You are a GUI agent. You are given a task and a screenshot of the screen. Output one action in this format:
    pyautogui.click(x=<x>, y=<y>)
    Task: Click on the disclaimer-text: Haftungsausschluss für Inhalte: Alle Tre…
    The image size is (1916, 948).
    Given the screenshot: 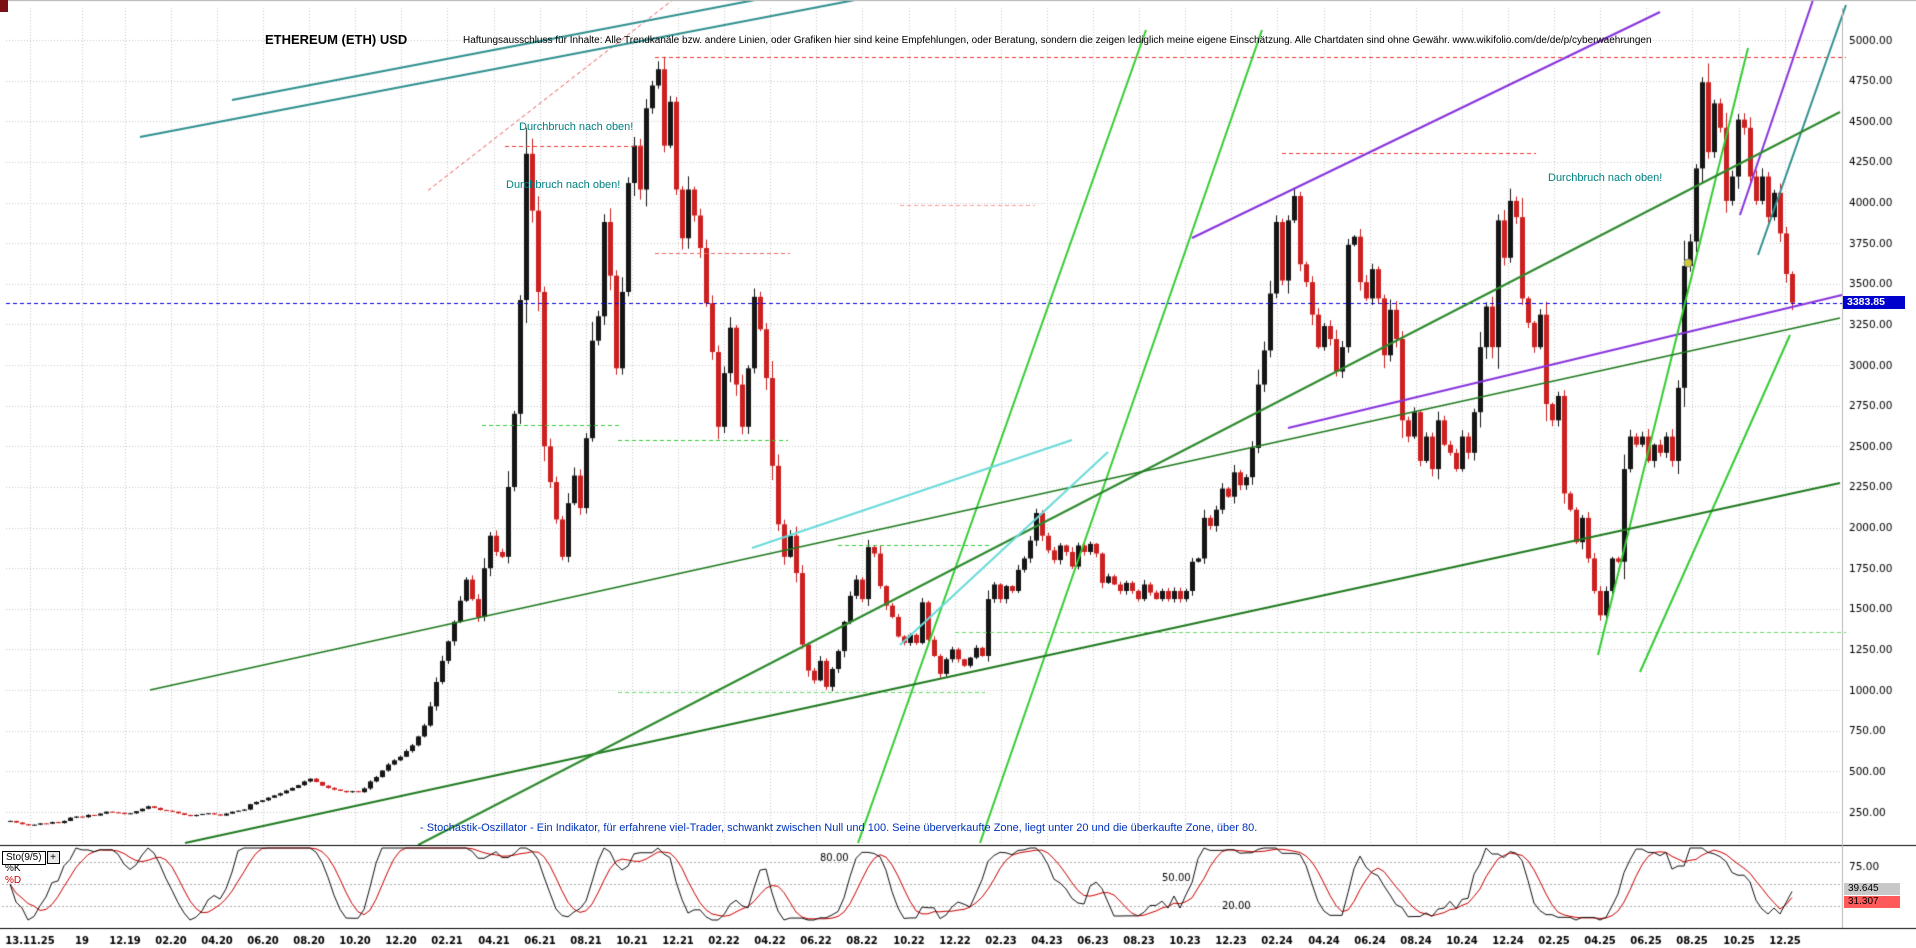 What is the action you would take?
    pyautogui.click(x=1057, y=40)
    